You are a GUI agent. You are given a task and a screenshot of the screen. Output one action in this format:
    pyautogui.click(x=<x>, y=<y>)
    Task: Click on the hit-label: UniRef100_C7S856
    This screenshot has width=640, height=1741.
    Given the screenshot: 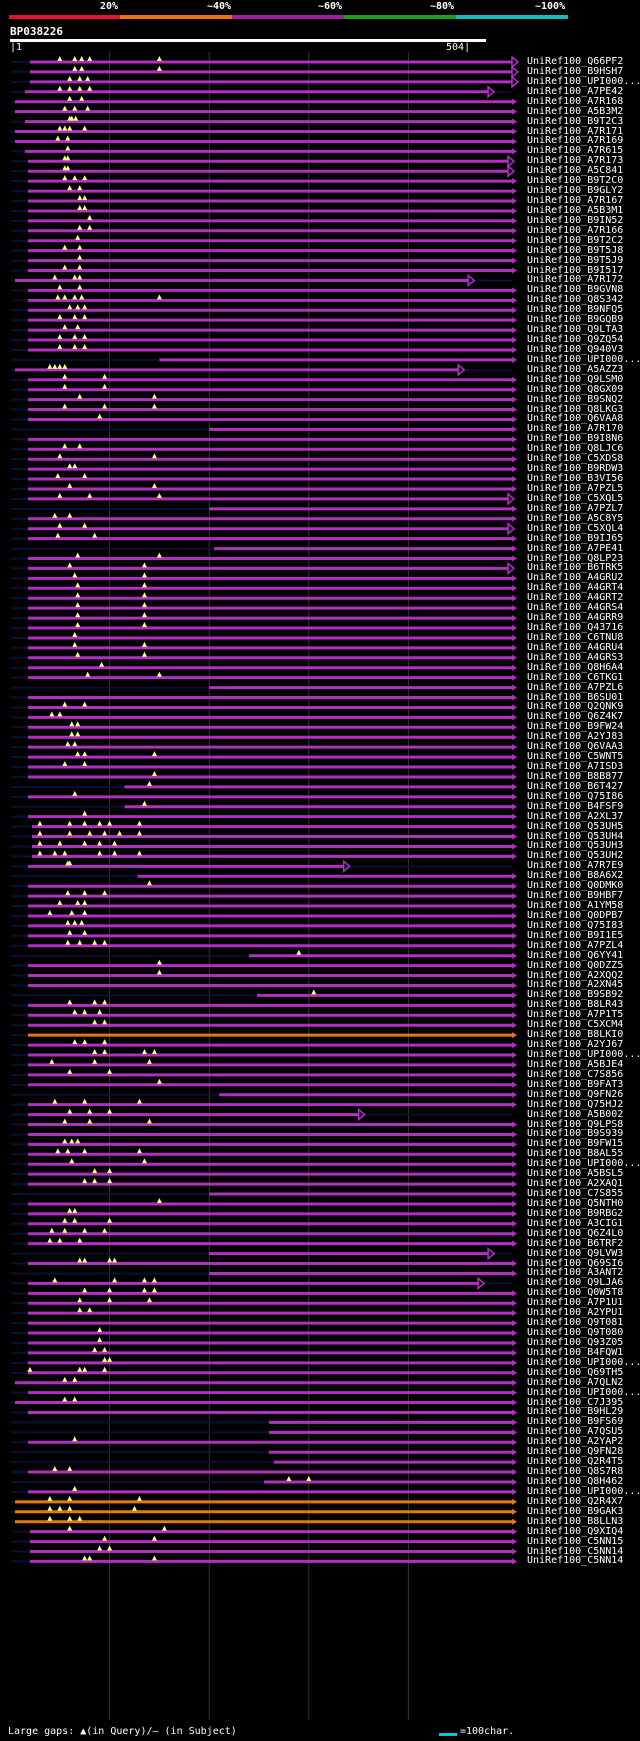 What is the action you would take?
    pyautogui.click(x=575, y=1074)
    